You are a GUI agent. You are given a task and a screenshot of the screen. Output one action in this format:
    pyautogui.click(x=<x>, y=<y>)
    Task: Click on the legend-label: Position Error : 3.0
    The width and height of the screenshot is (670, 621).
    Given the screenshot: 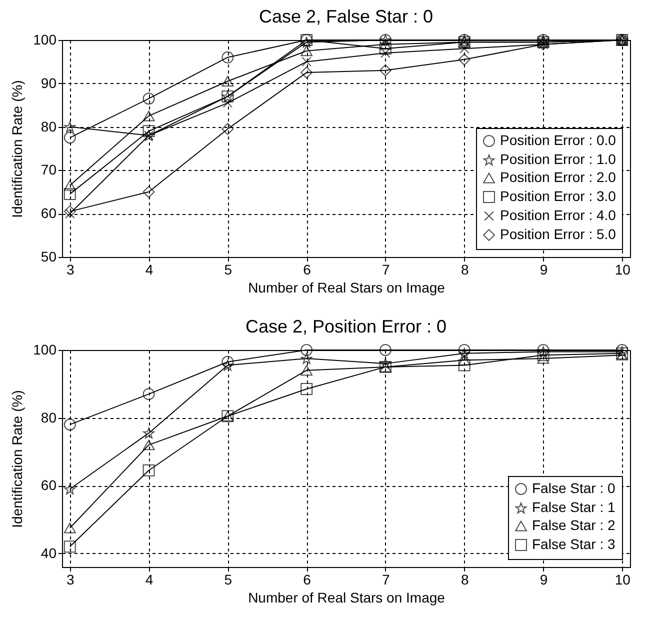 What is the action you would take?
    pyautogui.click(x=558, y=196)
    